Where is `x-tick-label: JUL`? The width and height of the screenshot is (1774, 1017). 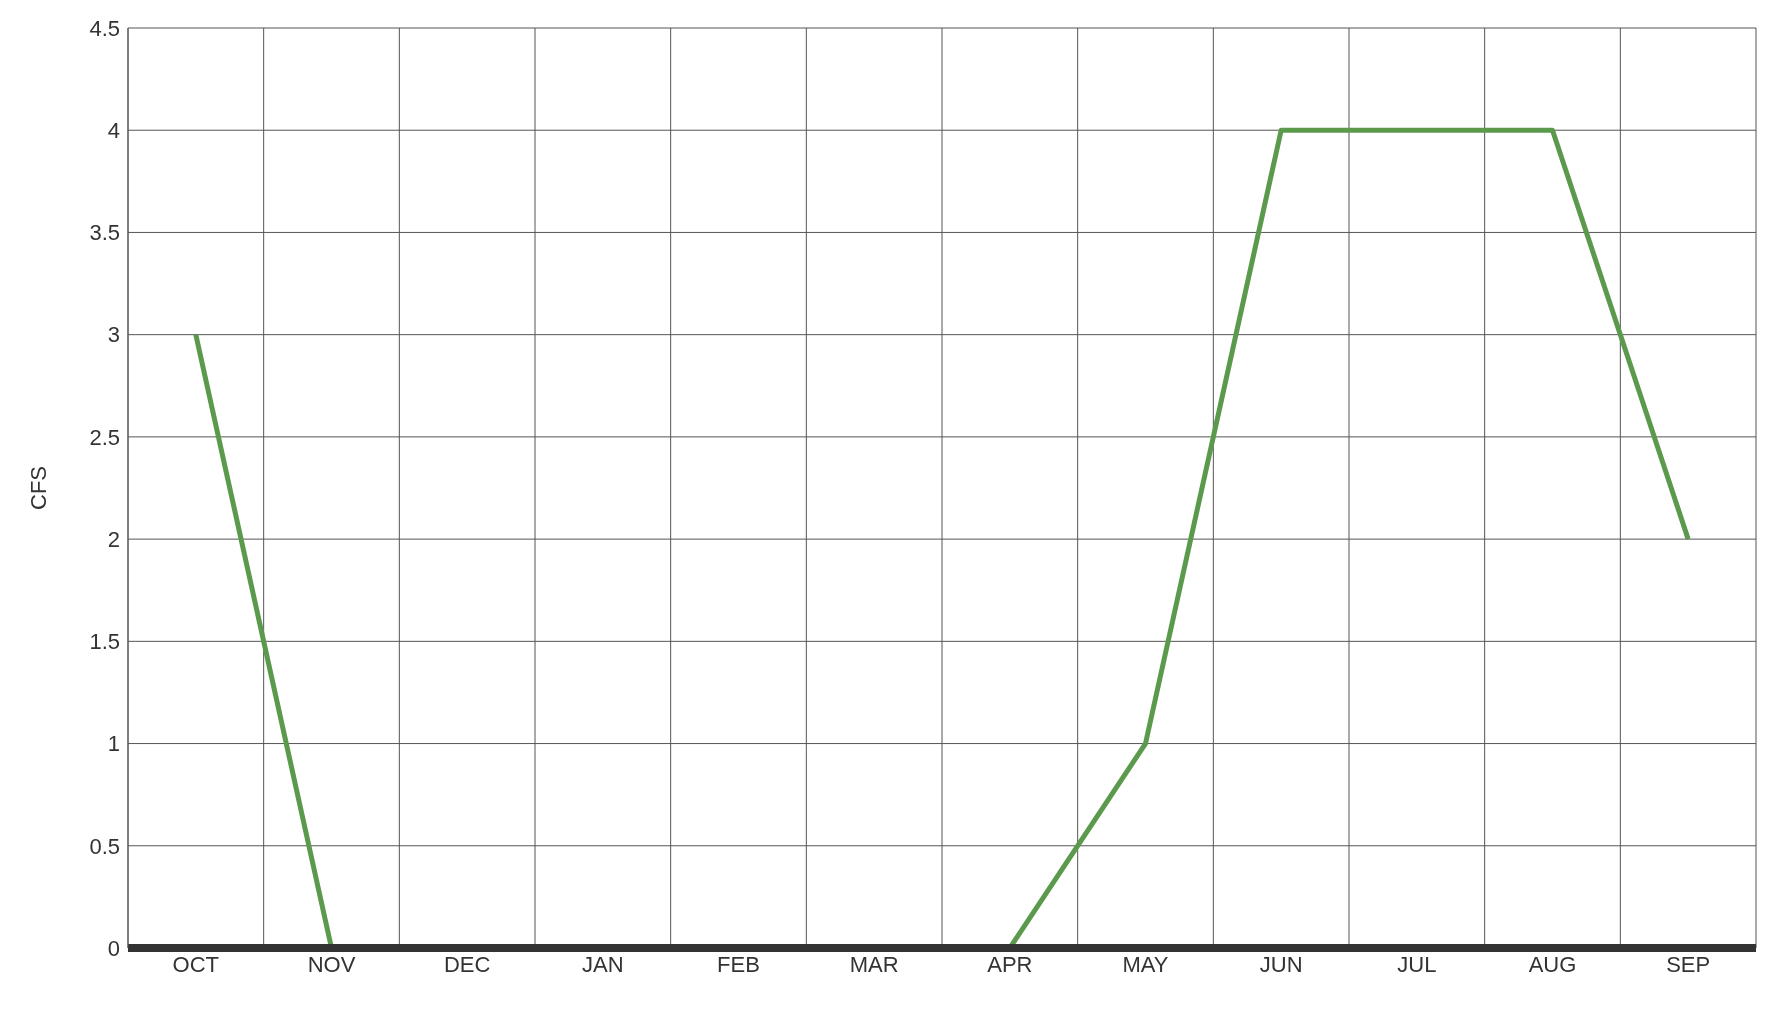 x-tick-label: JUL is located at coordinates (1417, 964).